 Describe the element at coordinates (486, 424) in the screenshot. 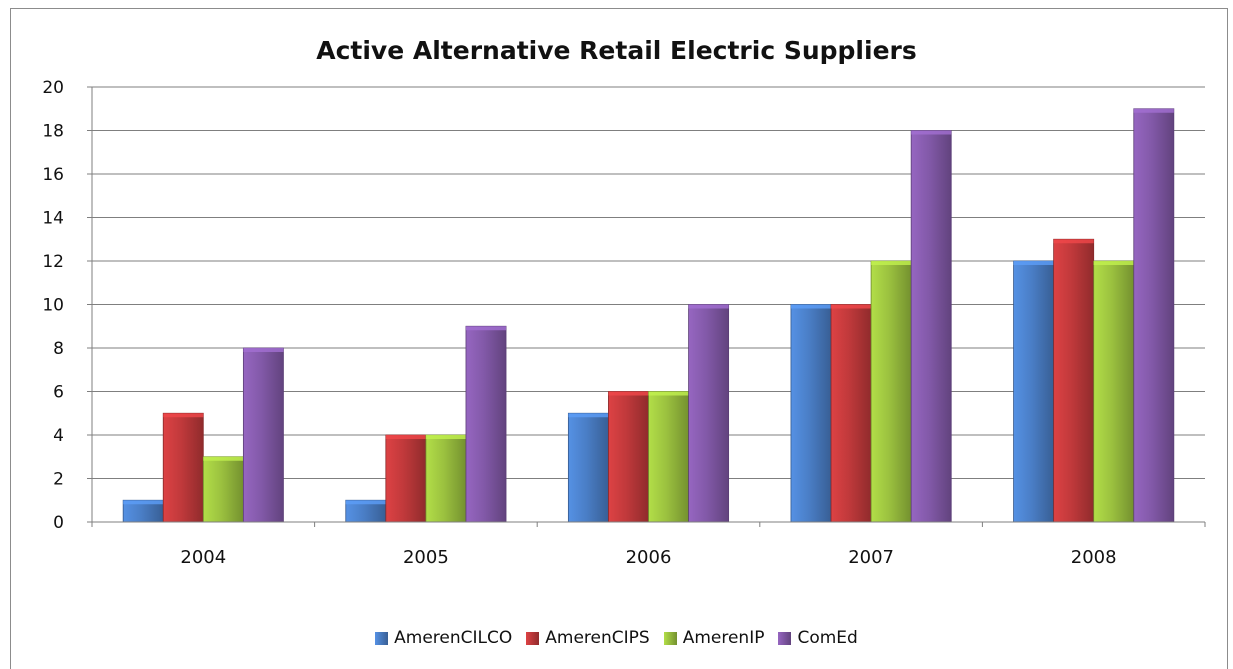

I see `bar-comed-2005` at that location.